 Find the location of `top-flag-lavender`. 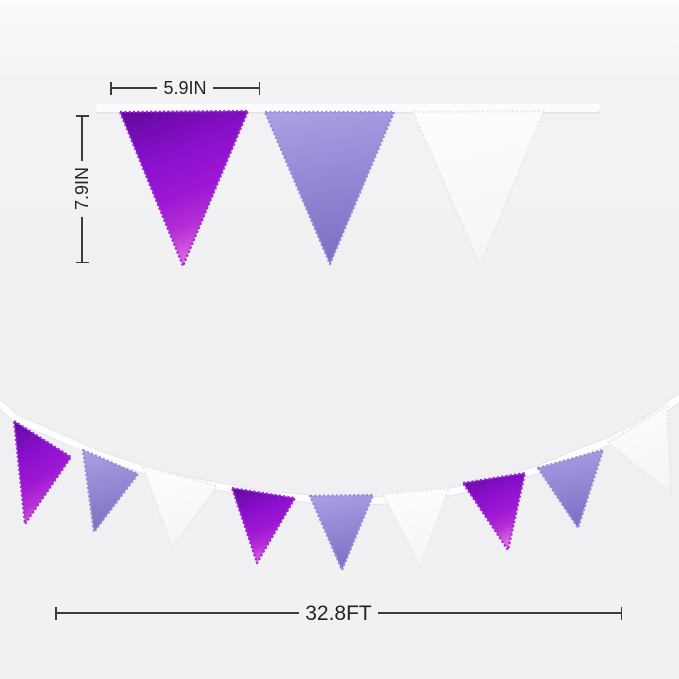

top-flag-lavender is located at coordinates (329, 188).